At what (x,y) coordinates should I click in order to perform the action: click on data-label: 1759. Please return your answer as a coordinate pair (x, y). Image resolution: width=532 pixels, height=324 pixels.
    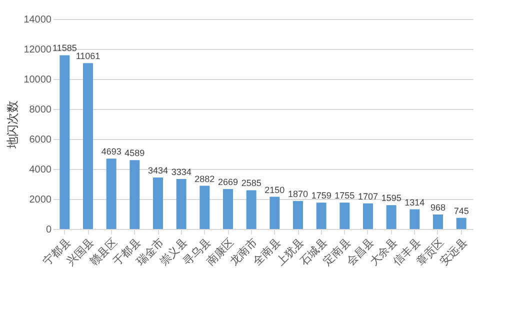
    Looking at the image, I should click on (321, 195).